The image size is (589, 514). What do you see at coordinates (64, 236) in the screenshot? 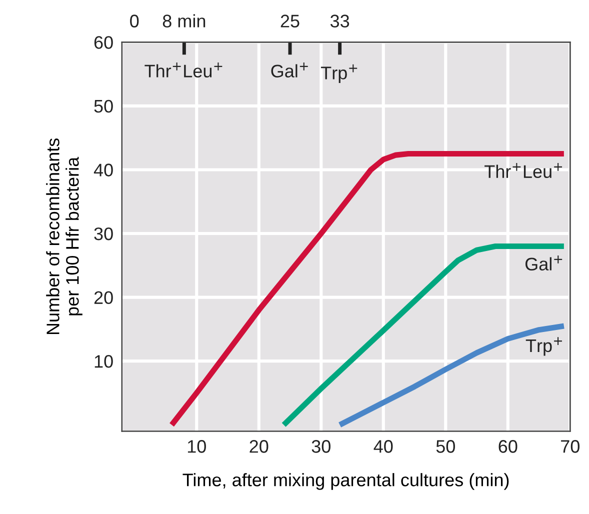
I see `y-axis-title: Number of recombinants per 100 Hfr bacteria` at bounding box center [64, 236].